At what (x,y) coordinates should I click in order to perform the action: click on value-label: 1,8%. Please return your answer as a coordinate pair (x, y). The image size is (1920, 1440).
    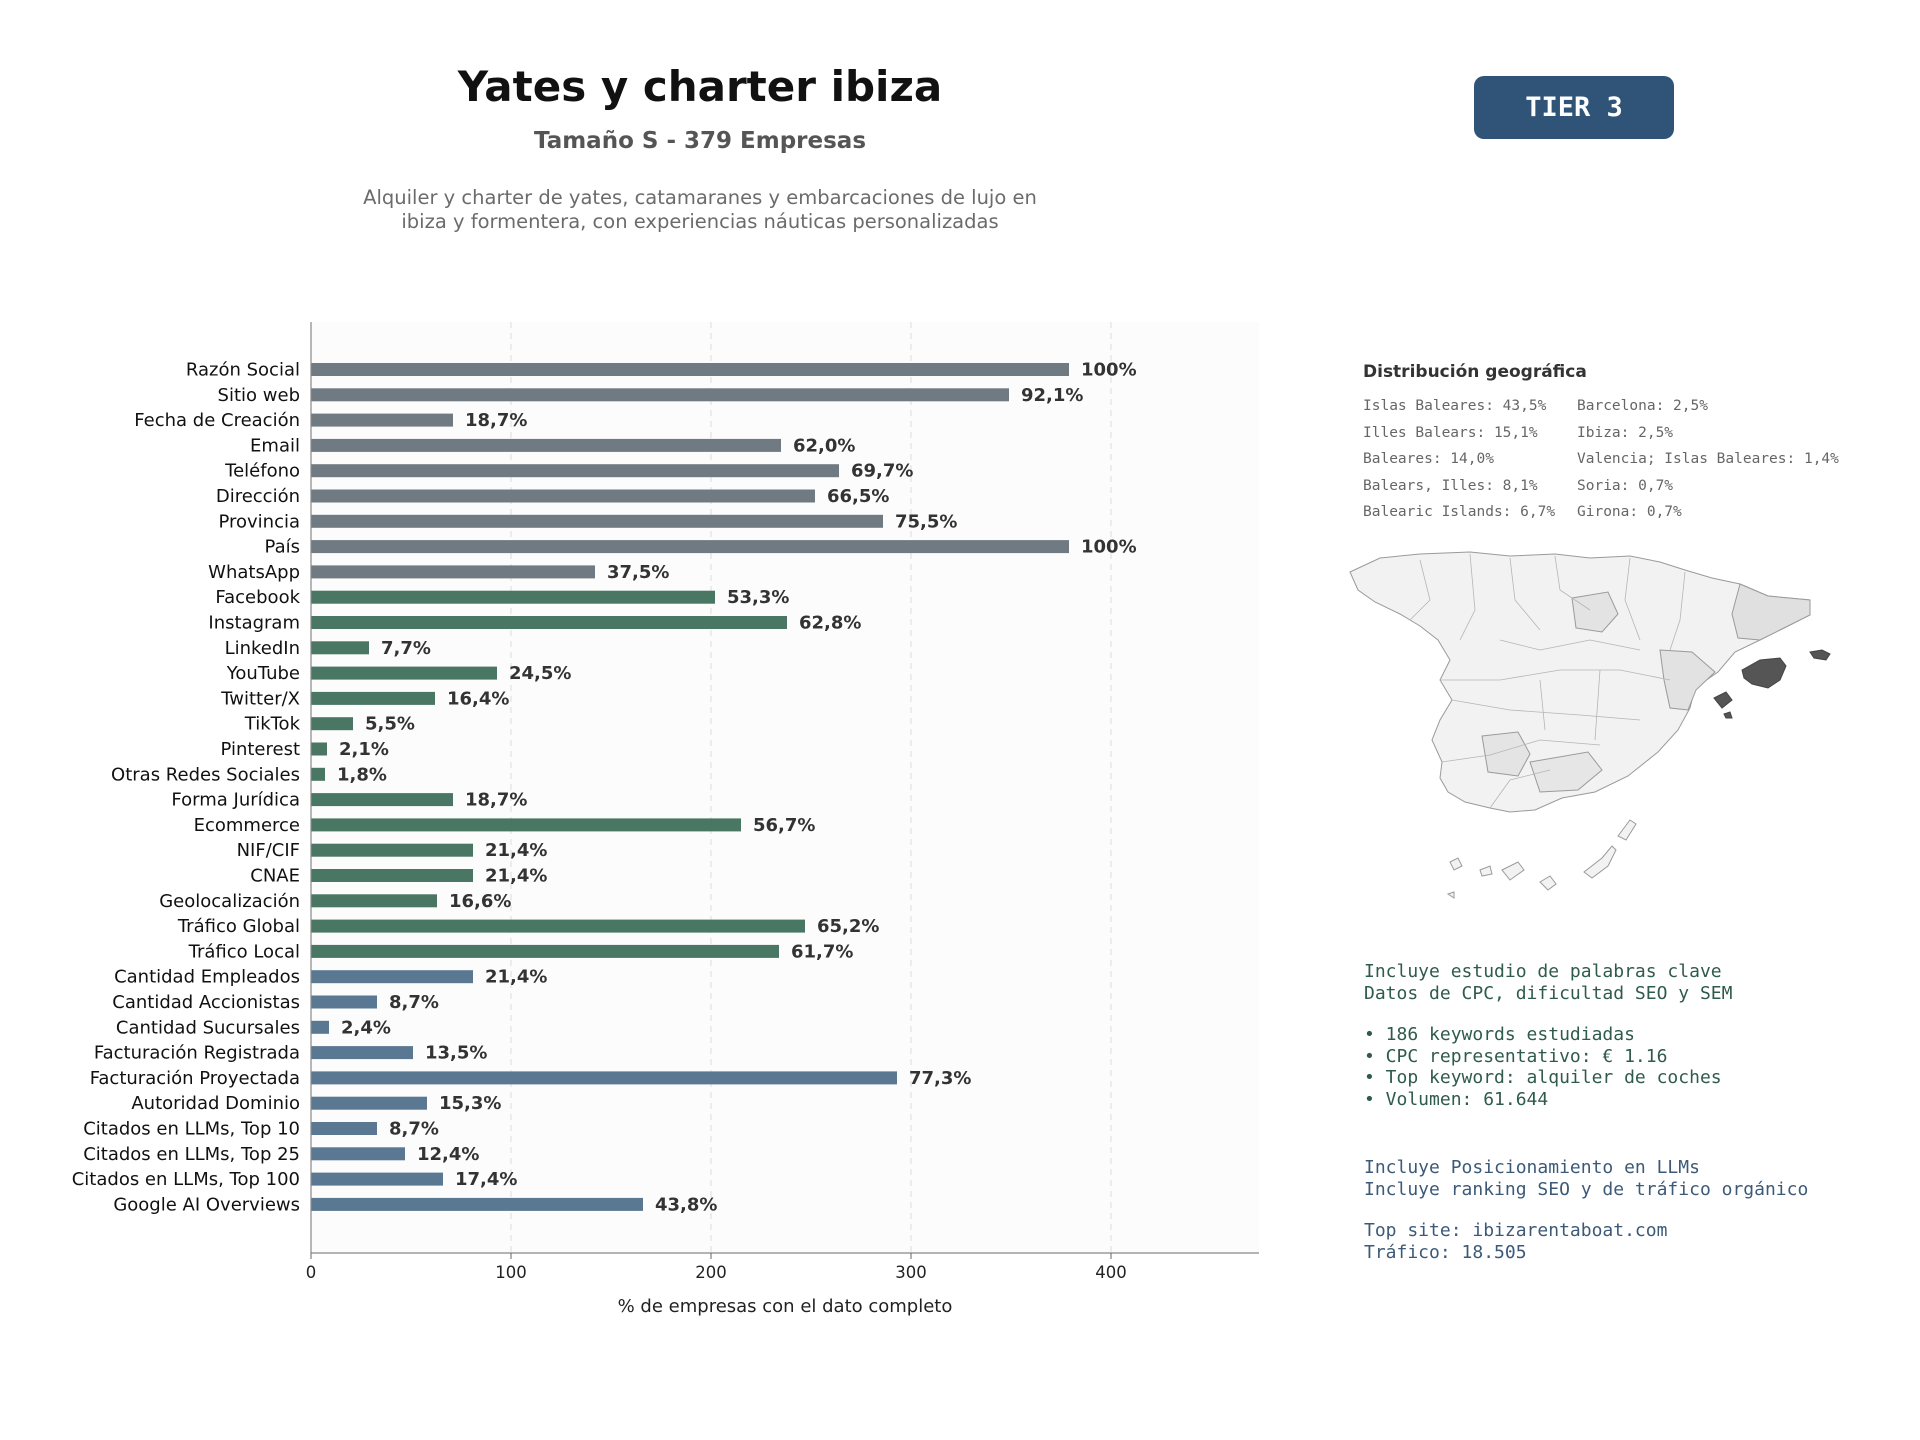
    Looking at the image, I should click on (362, 774).